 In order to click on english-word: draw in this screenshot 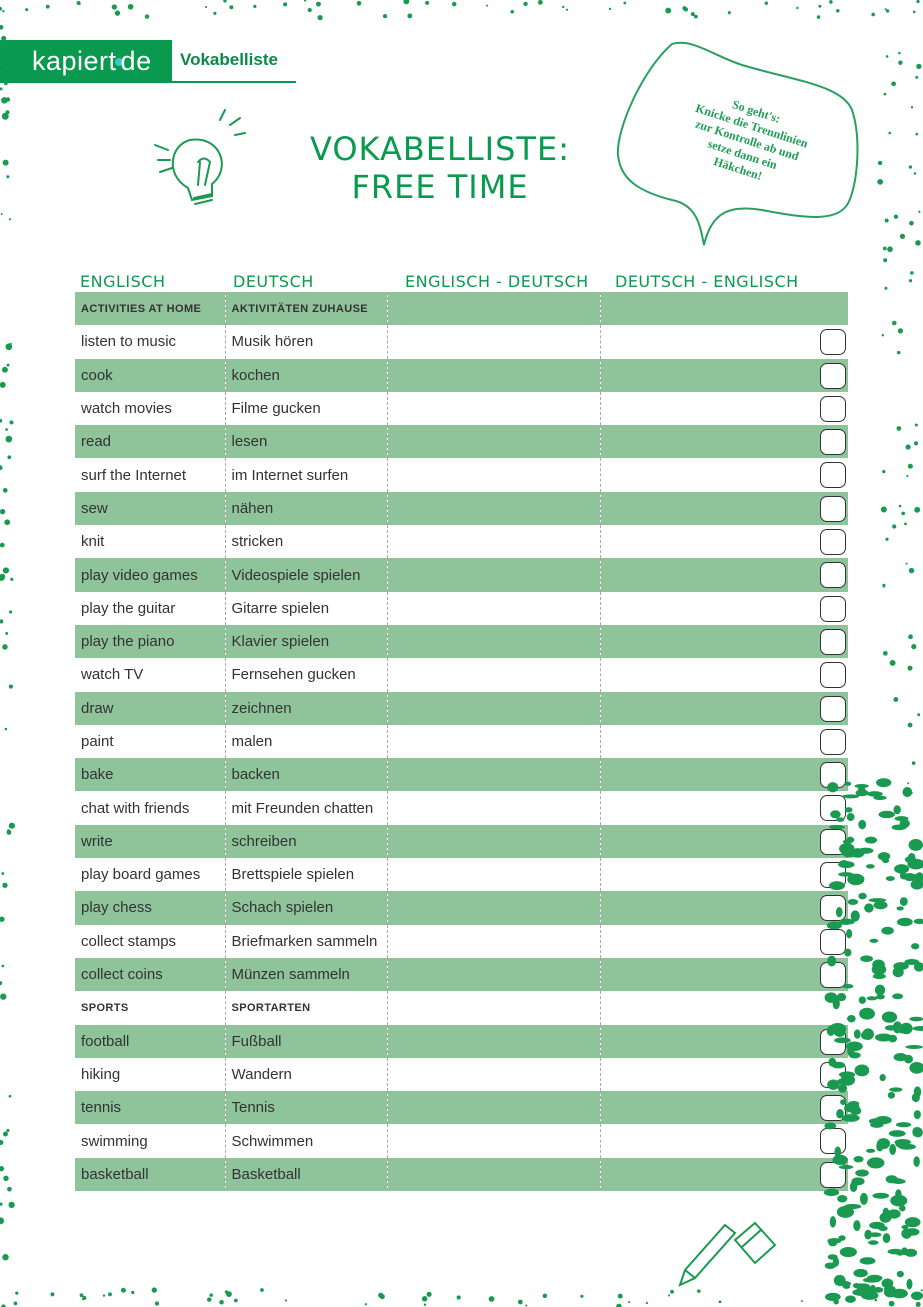, I will do `click(150, 708)`.